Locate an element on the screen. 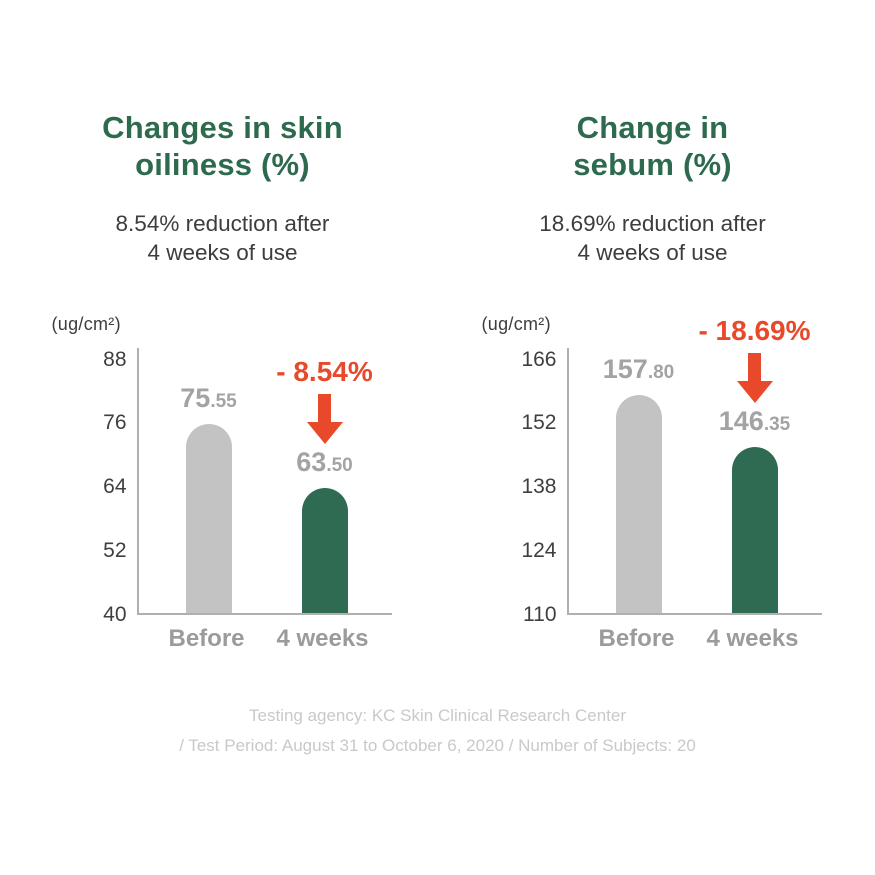  y-axis-tick-label: 110 is located at coordinates (540, 614).